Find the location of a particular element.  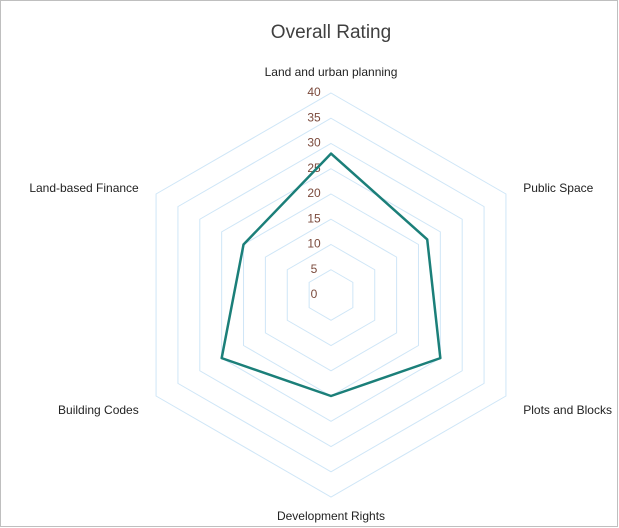

chart-title: Overall Rating is located at coordinates (331, 32).